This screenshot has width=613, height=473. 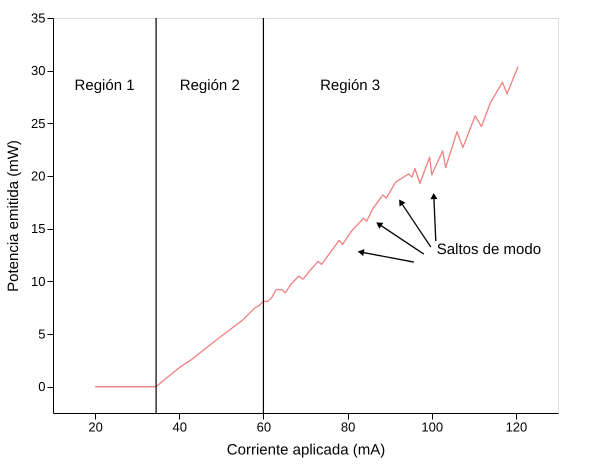 I want to click on x-tick-label: 60, so click(x=264, y=427).